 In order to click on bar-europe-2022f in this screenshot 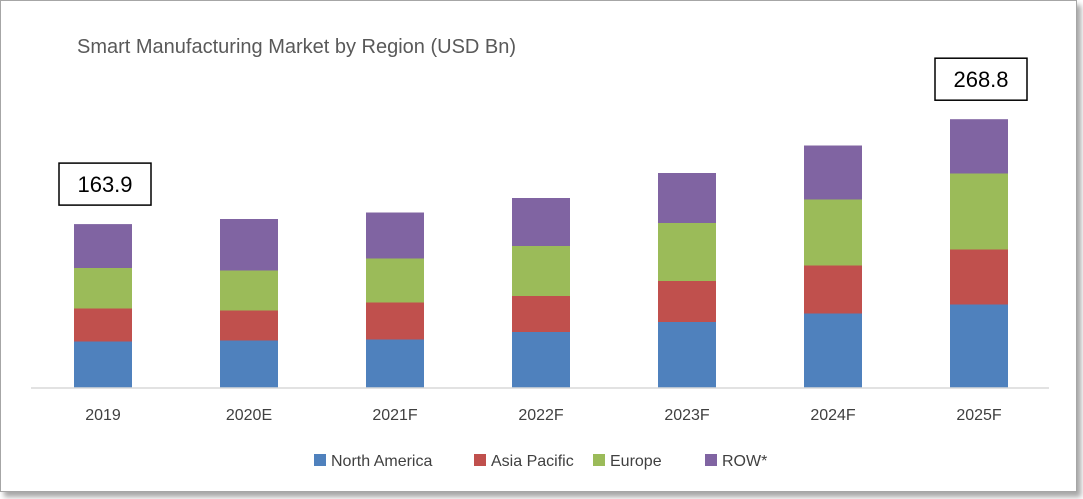, I will do `click(541, 271)`.